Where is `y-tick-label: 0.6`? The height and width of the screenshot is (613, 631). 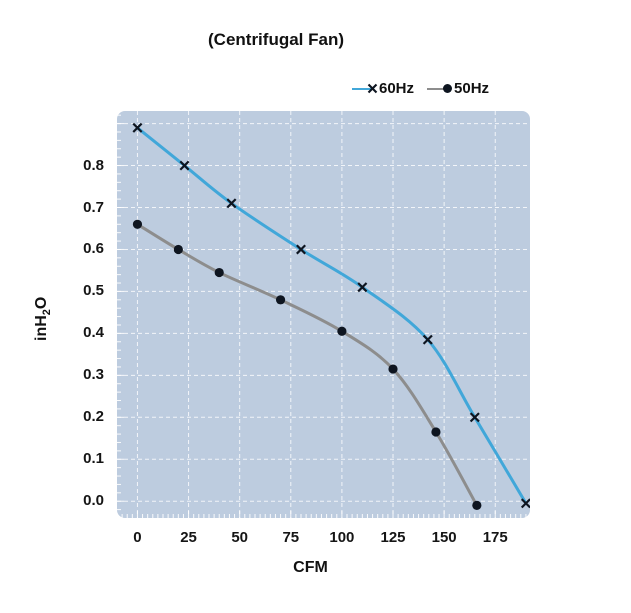
y-tick-label: 0.6 is located at coordinates (93, 249).